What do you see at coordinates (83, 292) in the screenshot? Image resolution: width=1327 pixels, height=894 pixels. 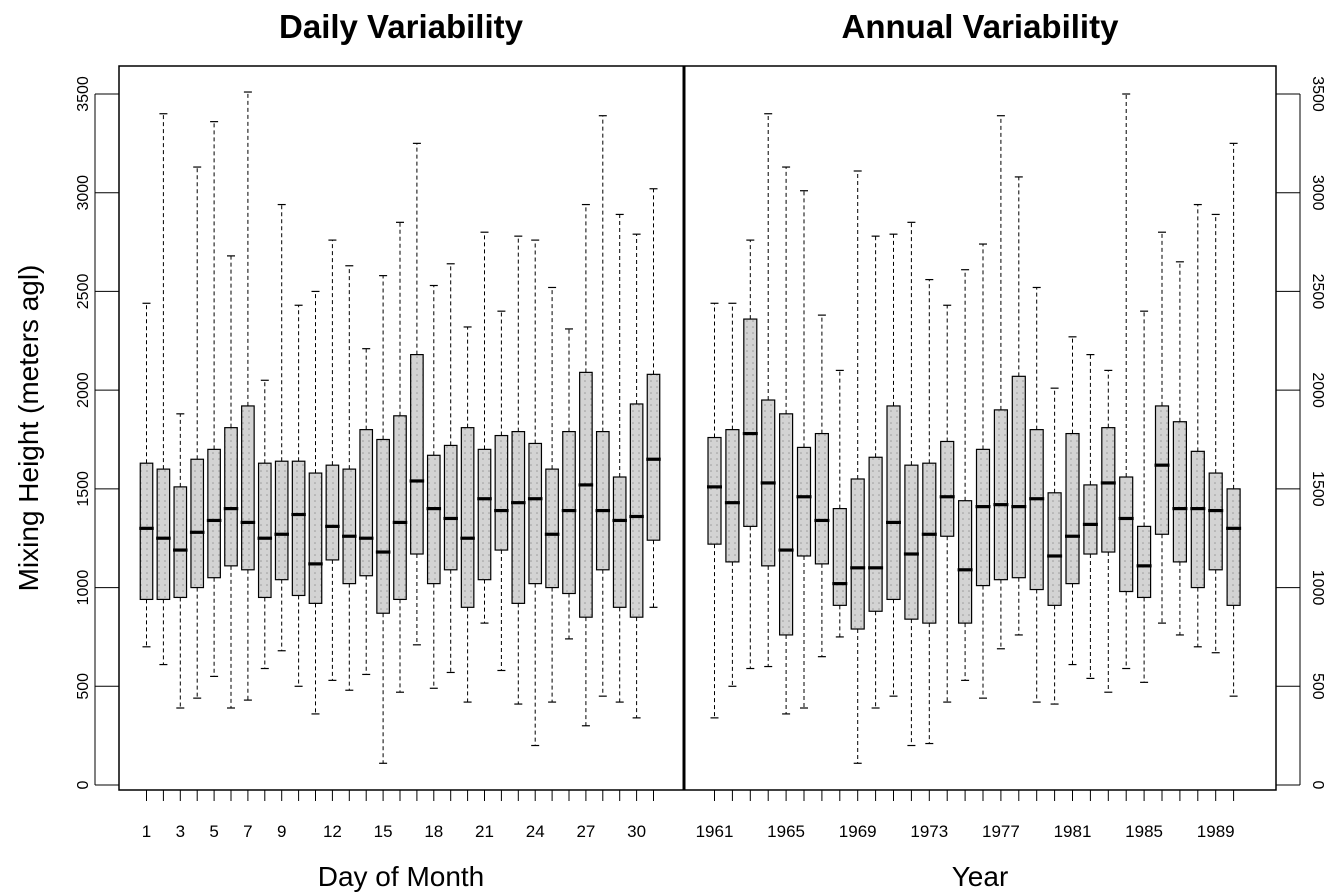 I see `left-y-tick-label: 2500` at bounding box center [83, 292].